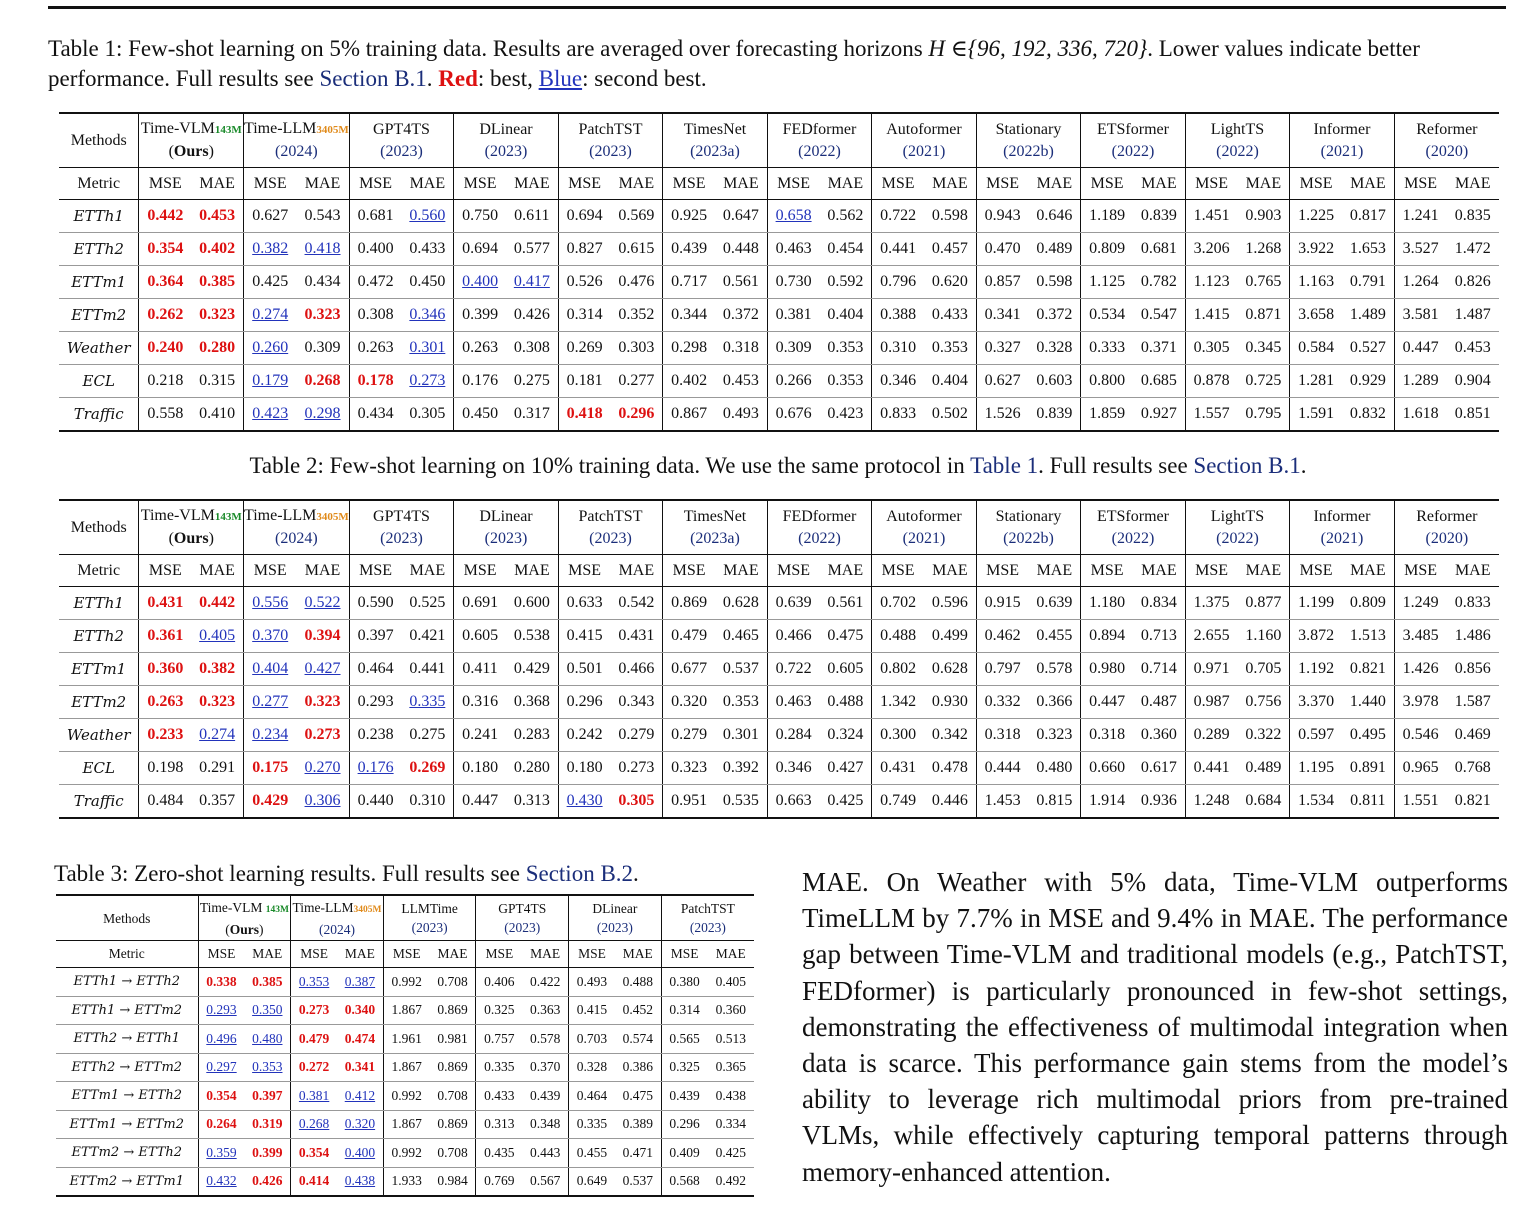  Describe the element at coordinates (1420, 413) in the screenshot. I see `result-value: 1.618` at that location.